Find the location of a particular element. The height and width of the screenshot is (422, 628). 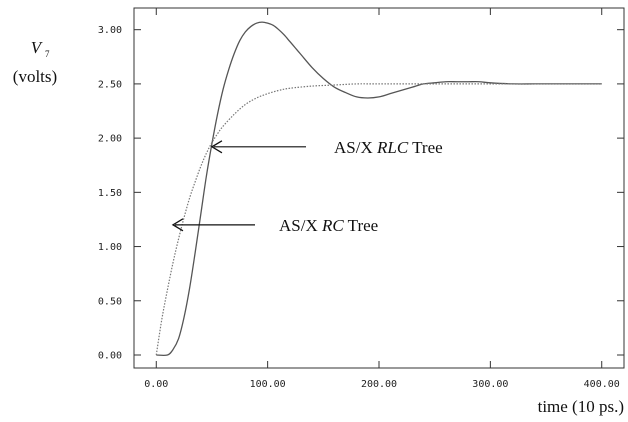

x-tick-label: 100.00 is located at coordinates (268, 384).